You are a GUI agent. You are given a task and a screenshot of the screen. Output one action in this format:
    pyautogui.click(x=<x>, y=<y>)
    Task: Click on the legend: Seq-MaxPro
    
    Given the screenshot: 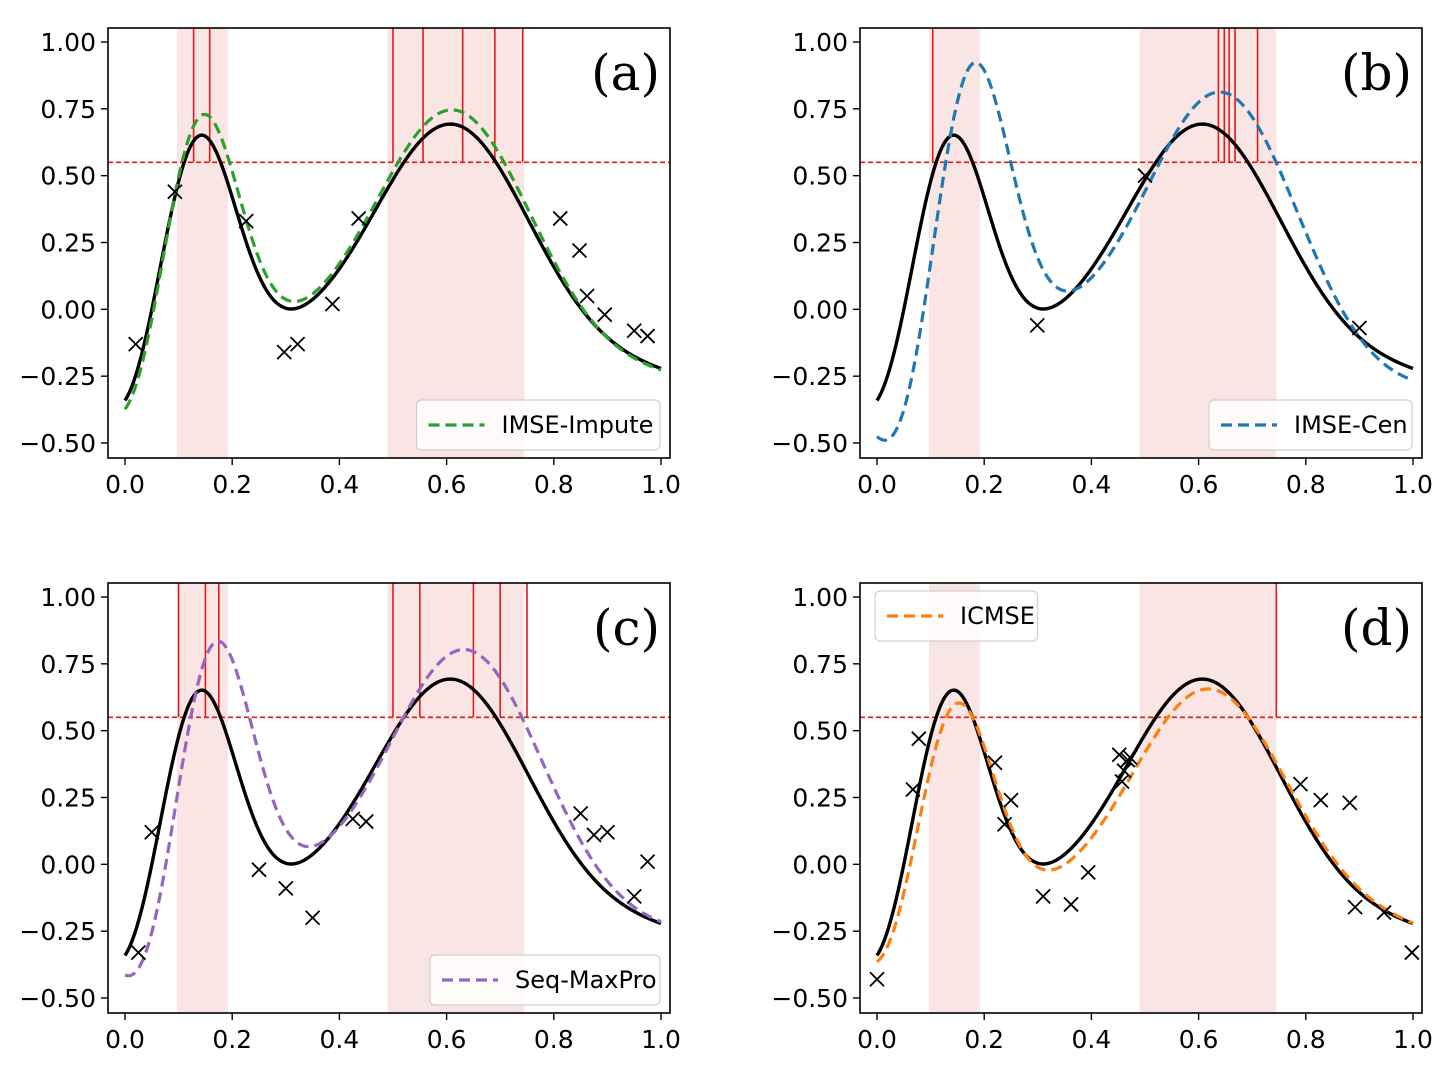 What is the action you would take?
    pyautogui.click(x=545, y=980)
    